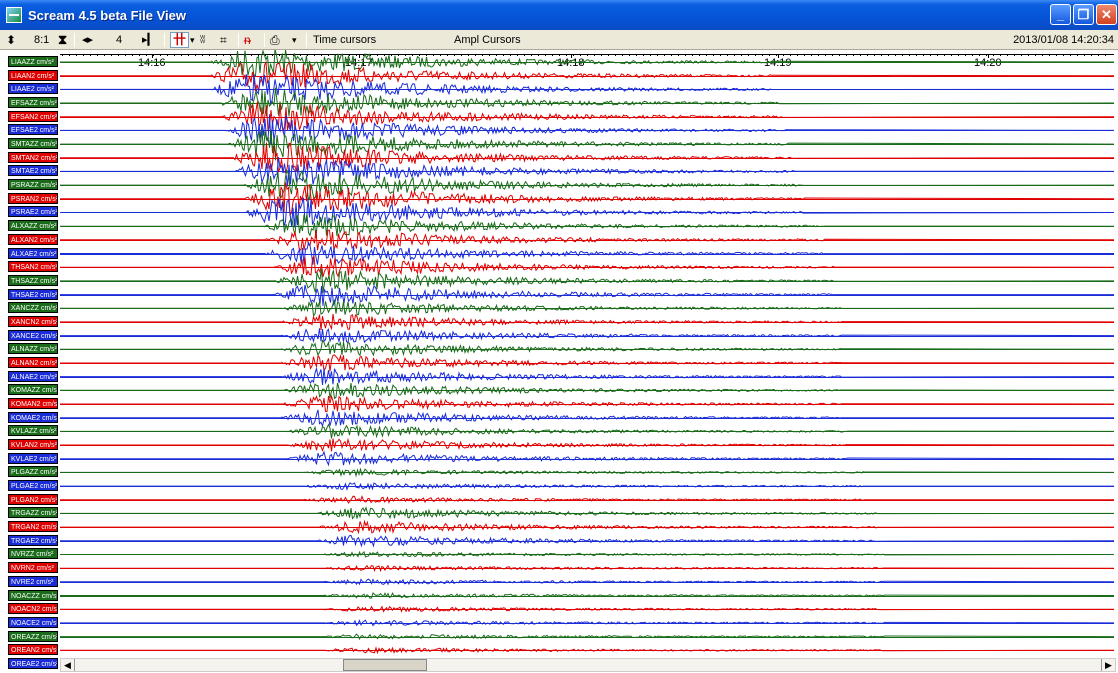 The width and height of the screenshot is (1118, 673). What do you see at coordinates (33, 445) in the screenshot?
I see `channel-label: KVLAN2 cm/s²` at bounding box center [33, 445].